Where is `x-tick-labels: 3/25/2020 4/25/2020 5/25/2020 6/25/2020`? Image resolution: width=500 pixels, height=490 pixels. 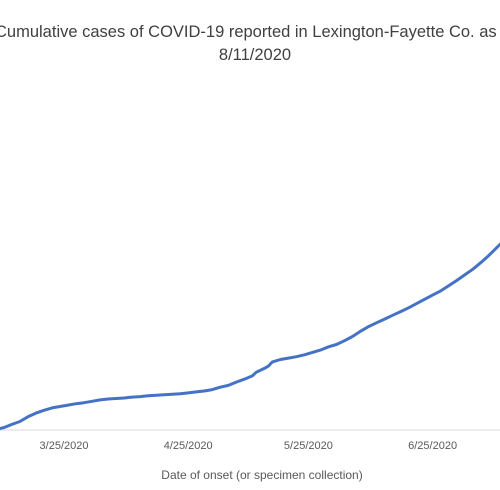 x-tick-labels: 3/25/2020 4/25/2020 5/25/2020 6/25/2020 is located at coordinates (249, 446).